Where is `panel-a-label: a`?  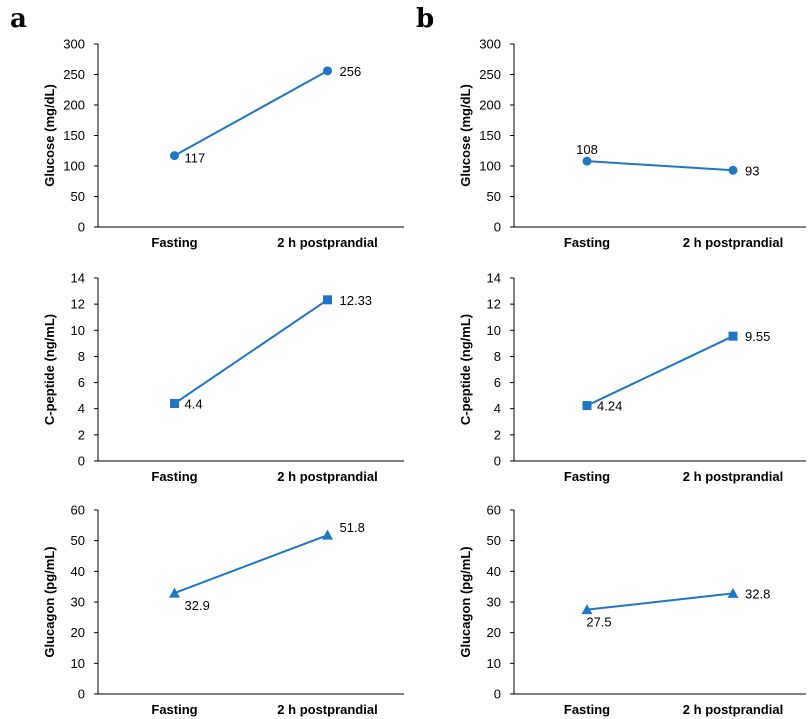 panel-a-label: a is located at coordinates (18, 19).